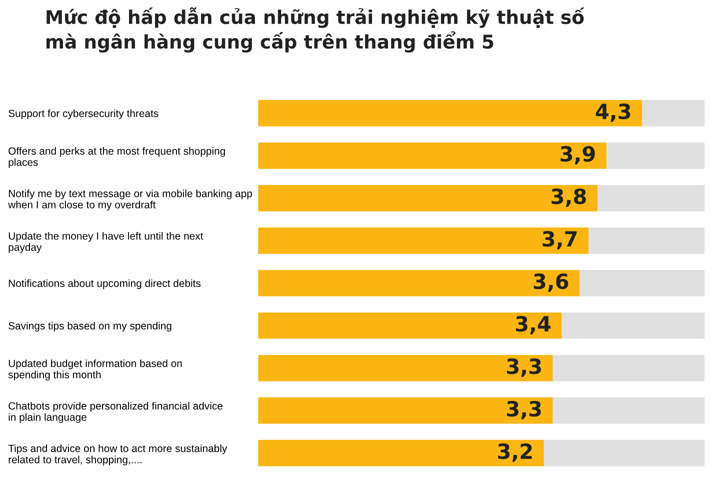 This screenshot has height=484, width=725. What do you see at coordinates (130, 200) in the screenshot?
I see `y-tick-label: Notify me by text message or via mobile banking app when I am close to my overdraft` at bounding box center [130, 200].